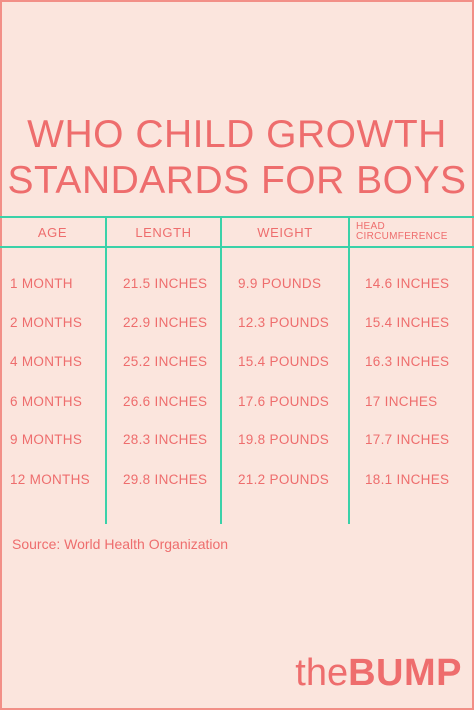 This screenshot has width=474, height=710. I want to click on table-cell: 9.9 POUNDS, so click(280, 283).